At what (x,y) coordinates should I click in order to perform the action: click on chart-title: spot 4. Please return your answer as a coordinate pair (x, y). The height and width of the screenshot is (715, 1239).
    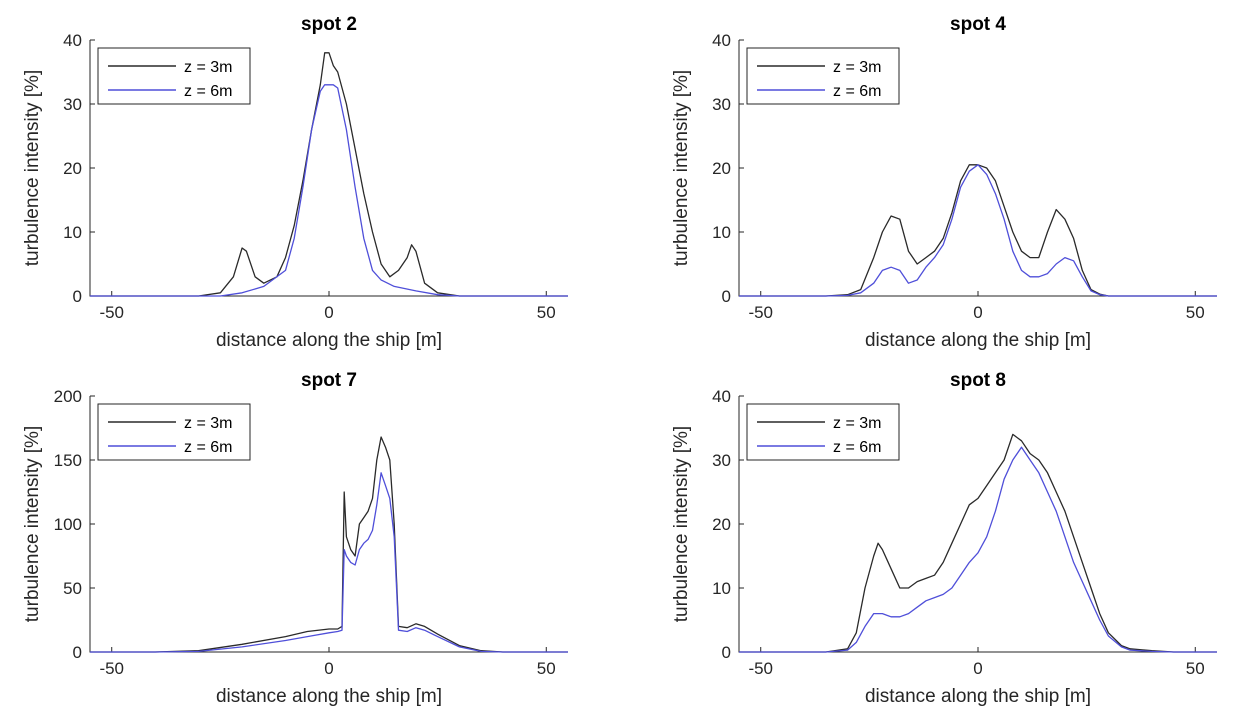
    Looking at the image, I should click on (978, 24).